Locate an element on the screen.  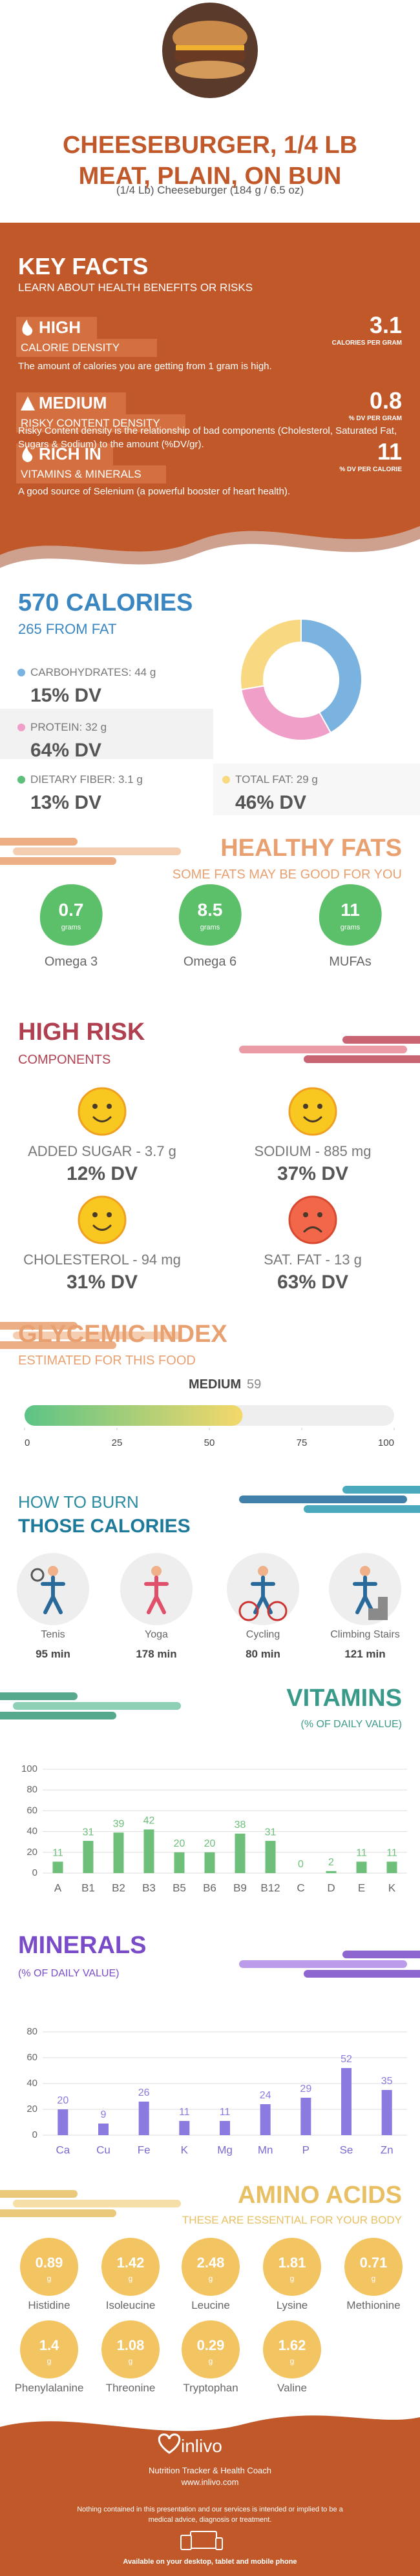
section-title: VITAMINS is located at coordinates (344, 1698).